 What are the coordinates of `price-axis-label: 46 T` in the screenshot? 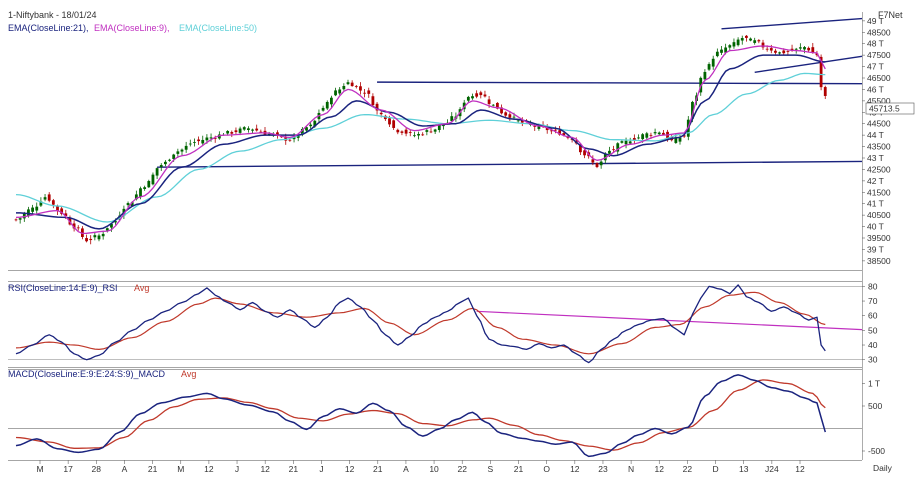 It's located at (875, 89).